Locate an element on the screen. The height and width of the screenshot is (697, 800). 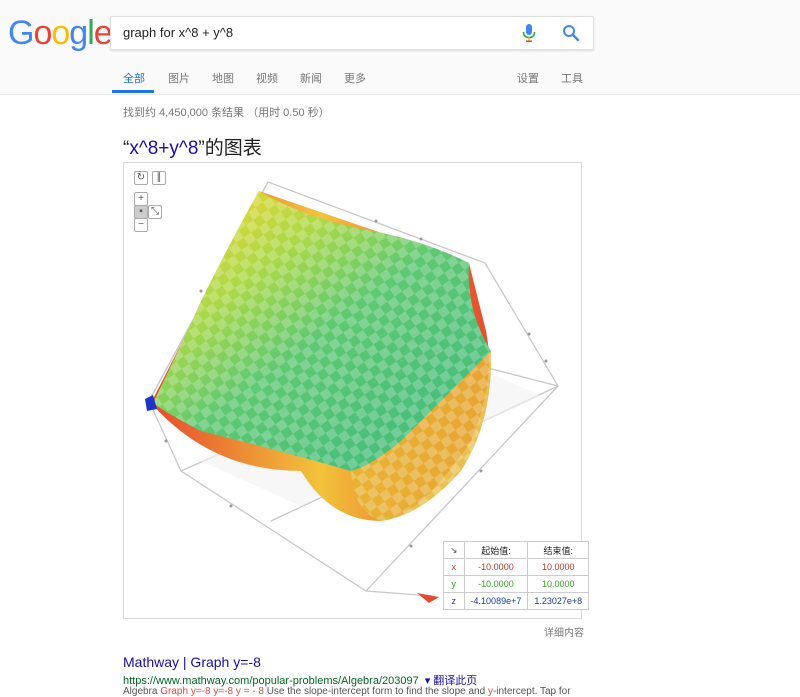
snippet-text: Algebra is located at coordinates (142, 691).